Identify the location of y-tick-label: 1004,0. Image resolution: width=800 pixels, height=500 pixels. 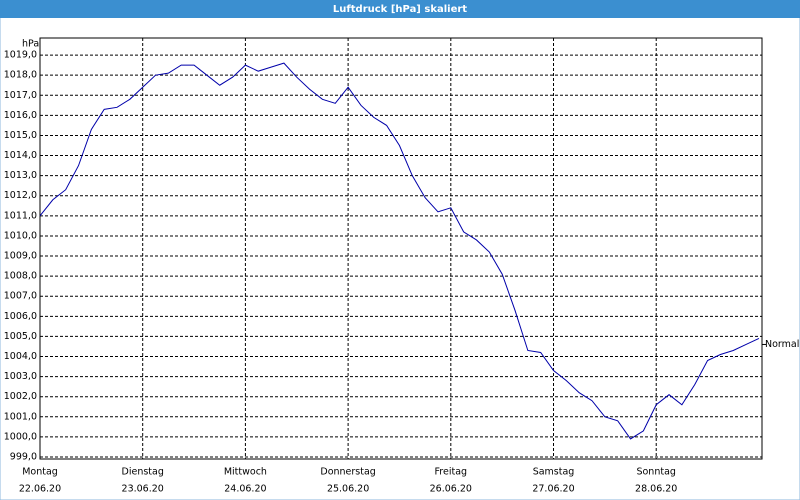
(20, 356).